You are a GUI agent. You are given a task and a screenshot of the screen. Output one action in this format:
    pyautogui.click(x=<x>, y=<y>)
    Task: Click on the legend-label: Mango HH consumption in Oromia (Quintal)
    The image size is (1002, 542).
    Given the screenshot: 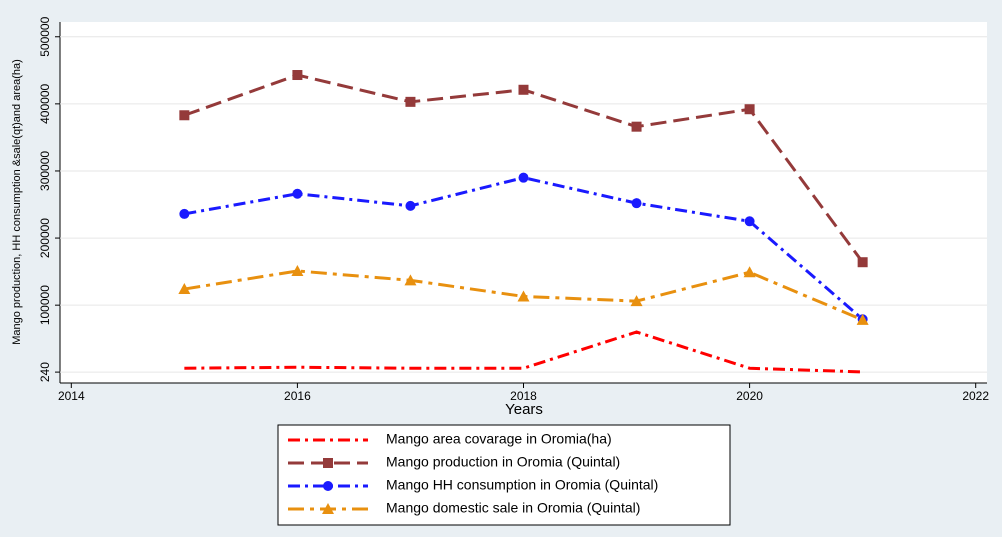 What is the action you would take?
    pyautogui.click(x=522, y=485)
    